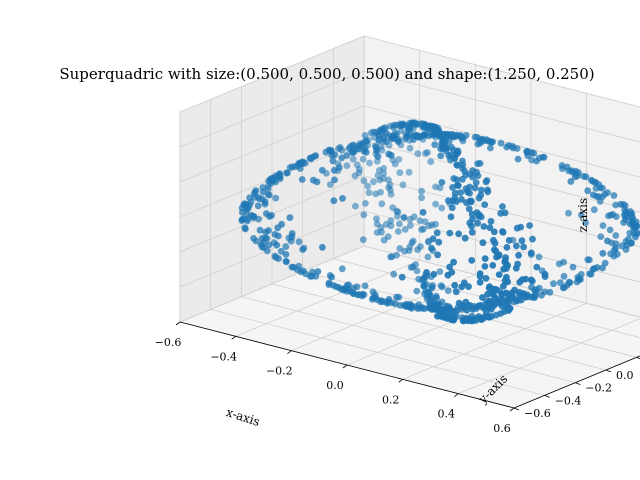 This screenshot has width=640, height=480. What do you see at coordinates (576, 388) in the screenshot?
I see `y-axis-ticks: −0.6−0.4−0.20.00.20.40.6` at bounding box center [576, 388].